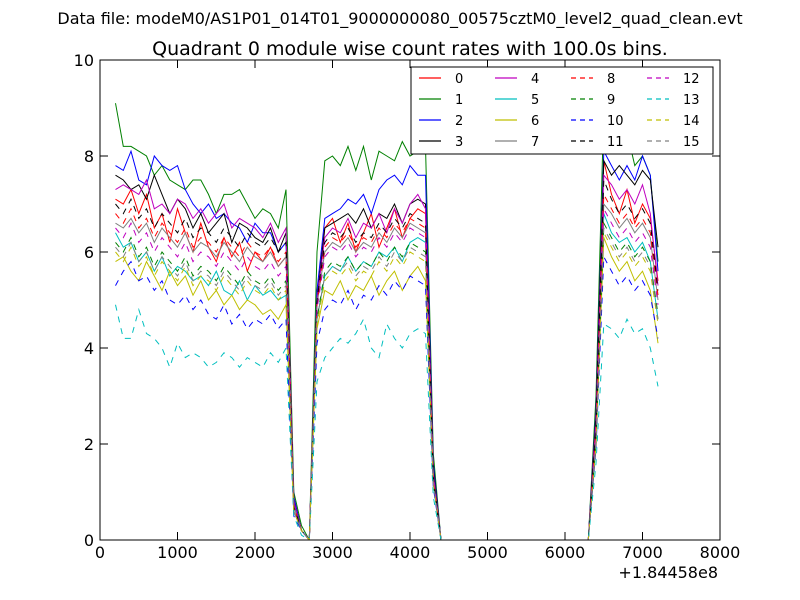  I want to click on legend-item-4: 4, so click(517, 79).